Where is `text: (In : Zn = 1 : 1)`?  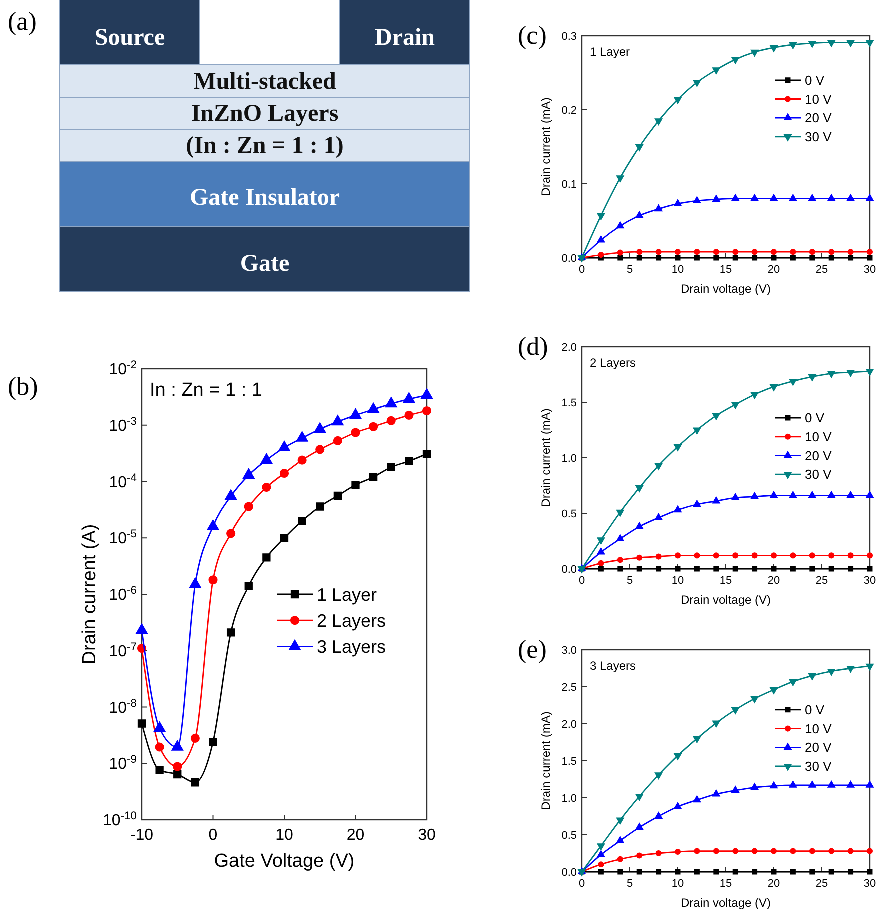
text: (In : Zn = 1 : 1) is located at coordinates (265, 146).